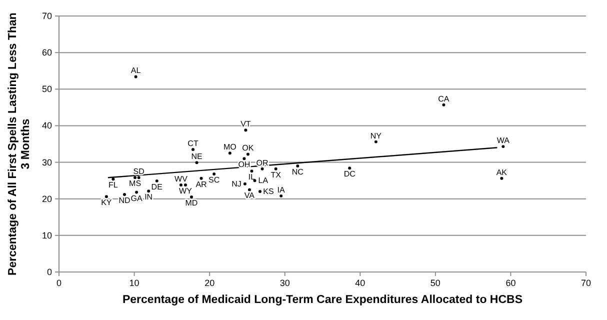 The height and width of the screenshot is (320, 607). Describe the element at coordinates (263, 181) in the screenshot. I see `series-label: LA` at that location.